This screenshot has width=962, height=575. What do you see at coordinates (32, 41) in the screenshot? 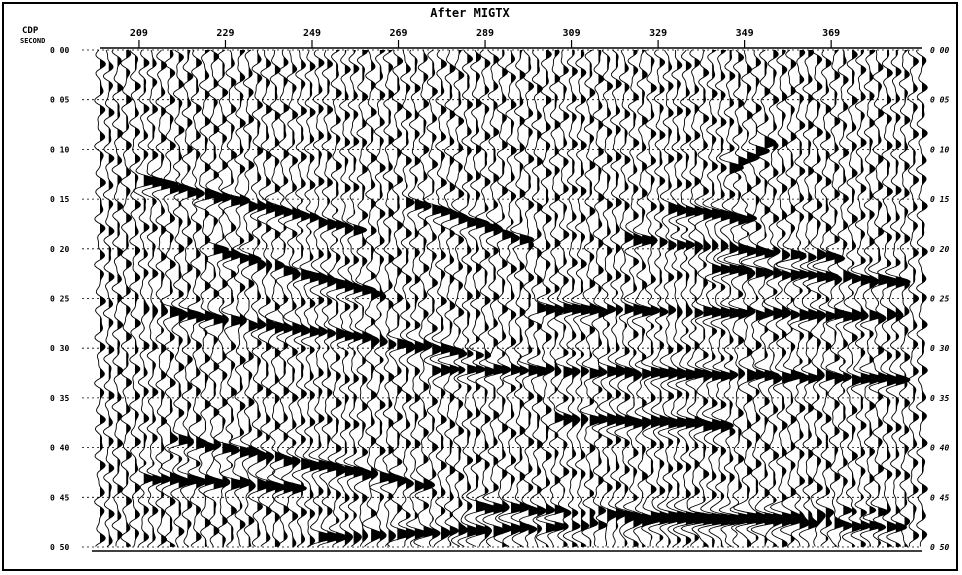
I see `y-axis-name: SECOND` at bounding box center [32, 41].